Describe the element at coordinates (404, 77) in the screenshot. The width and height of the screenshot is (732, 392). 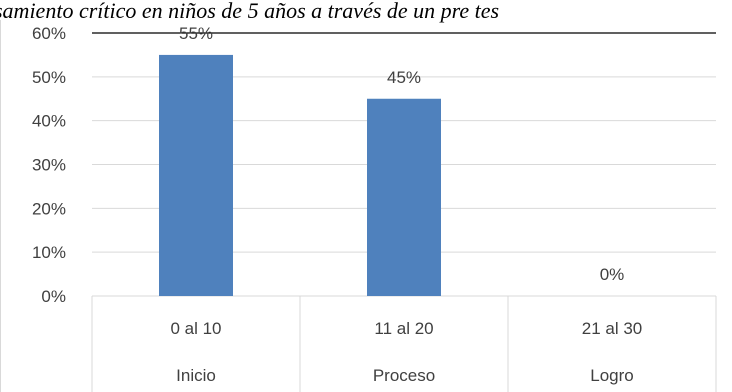
I see `data-label: 45%` at that location.